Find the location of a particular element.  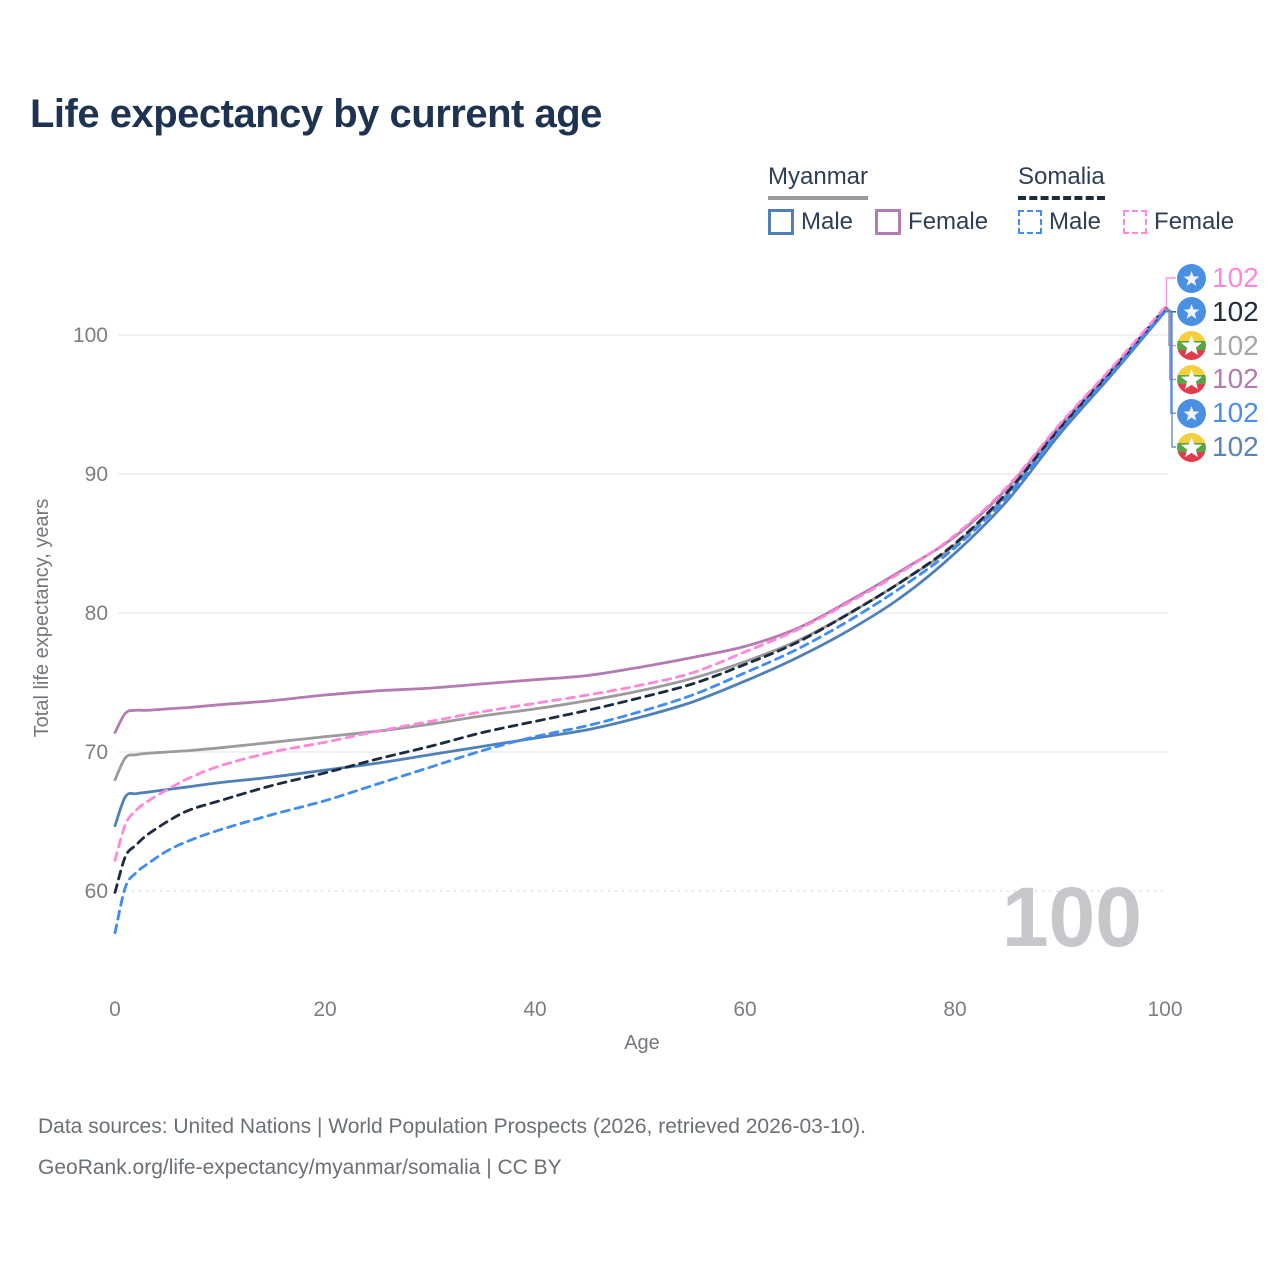

y-tick-label: 60 is located at coordinates (96, 891).